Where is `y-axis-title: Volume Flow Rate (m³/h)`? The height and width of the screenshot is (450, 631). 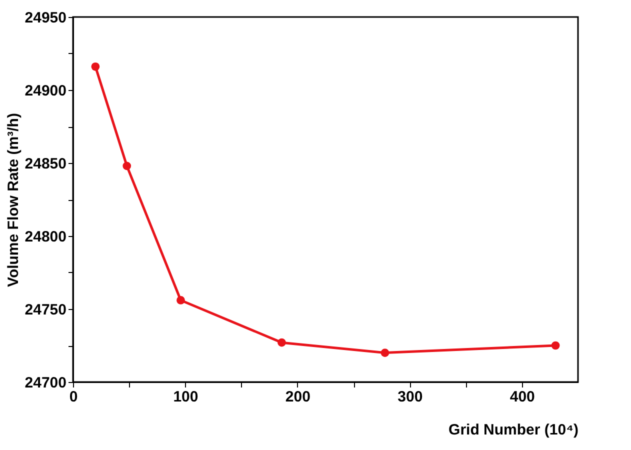 y-axis-title: Volume Flow Rate (m³/h) is located at coordinates (13, 200).